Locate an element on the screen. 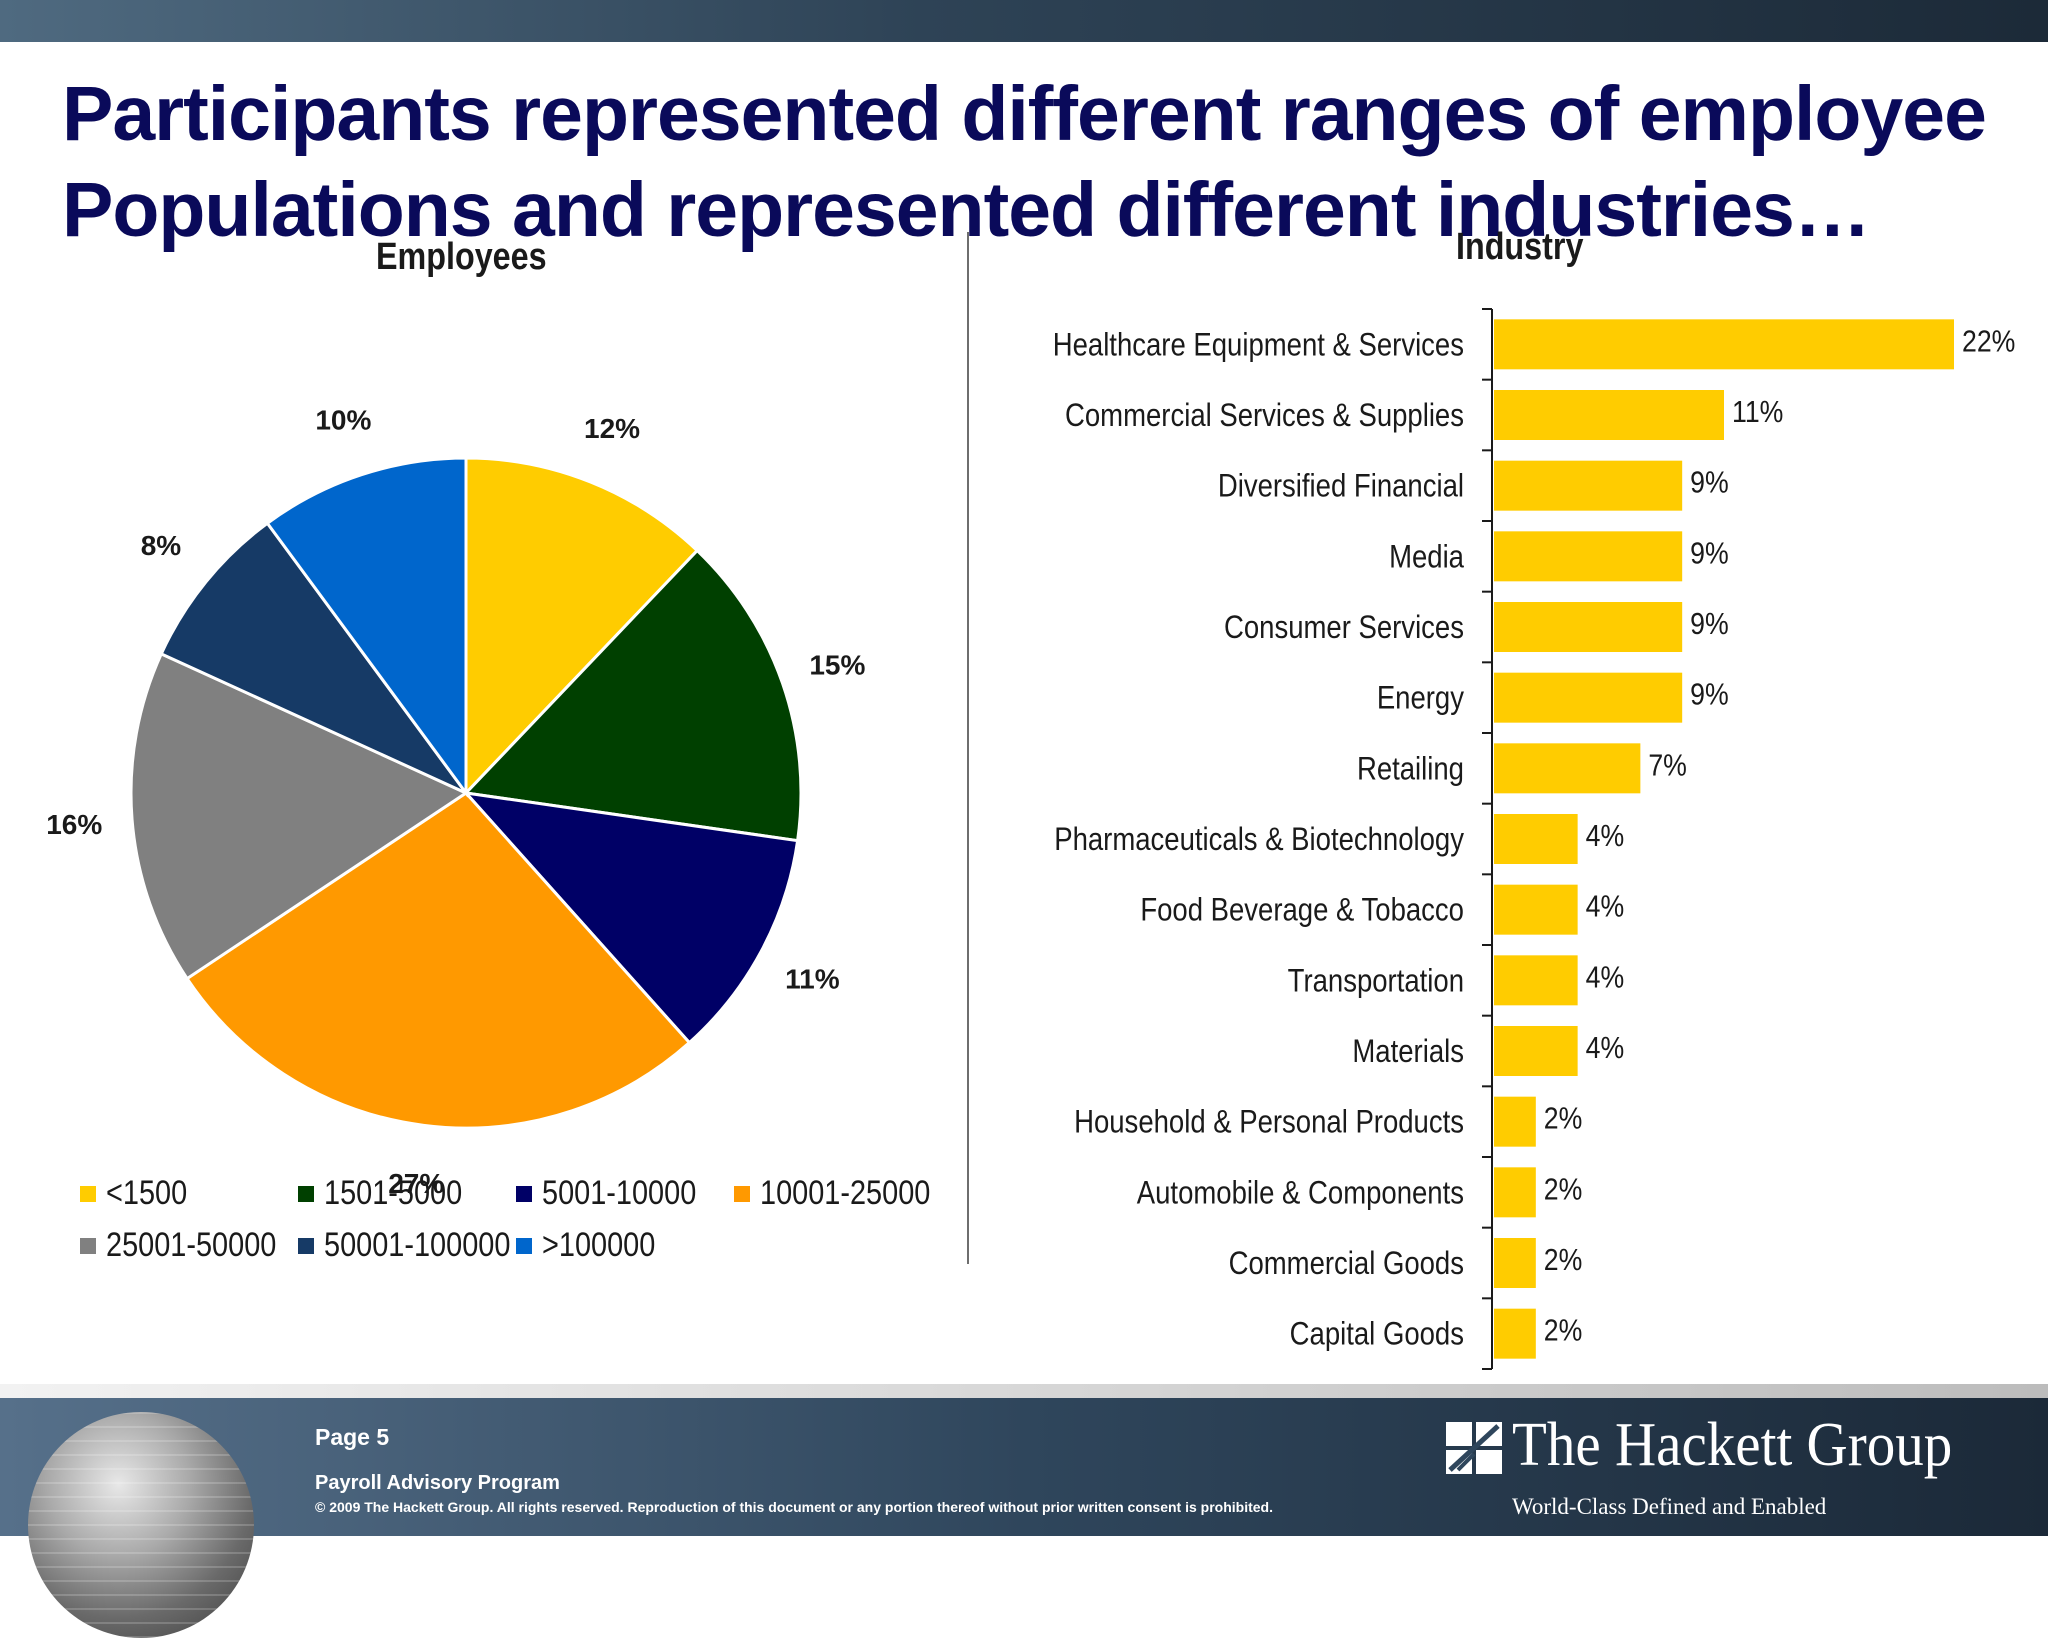 The height and width of the screenshot is (1638, 2048). legend-item: >100000 is located at coordinates (595, 1245).